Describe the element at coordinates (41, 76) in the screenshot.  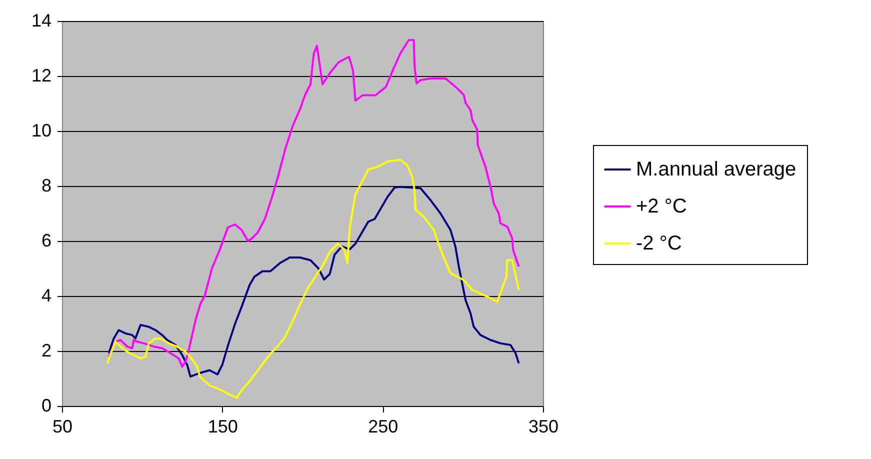
I see `y-tick-label: 12` at that location.